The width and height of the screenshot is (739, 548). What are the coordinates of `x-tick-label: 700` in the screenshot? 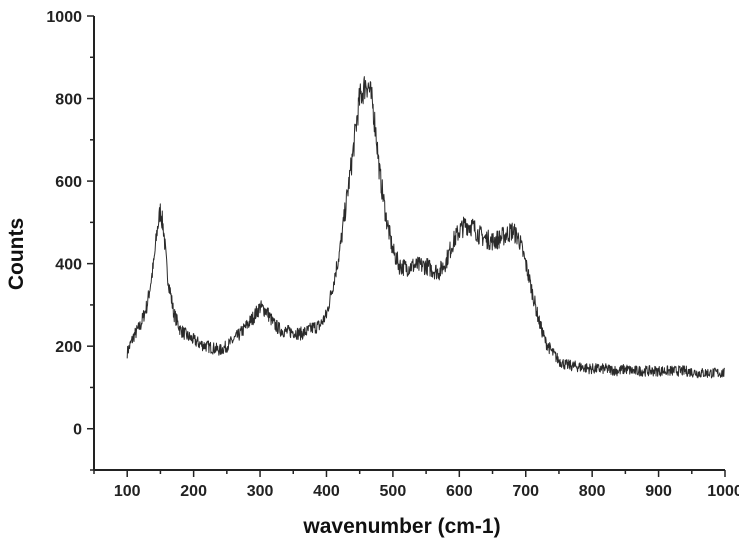 It's located at (525, 491).